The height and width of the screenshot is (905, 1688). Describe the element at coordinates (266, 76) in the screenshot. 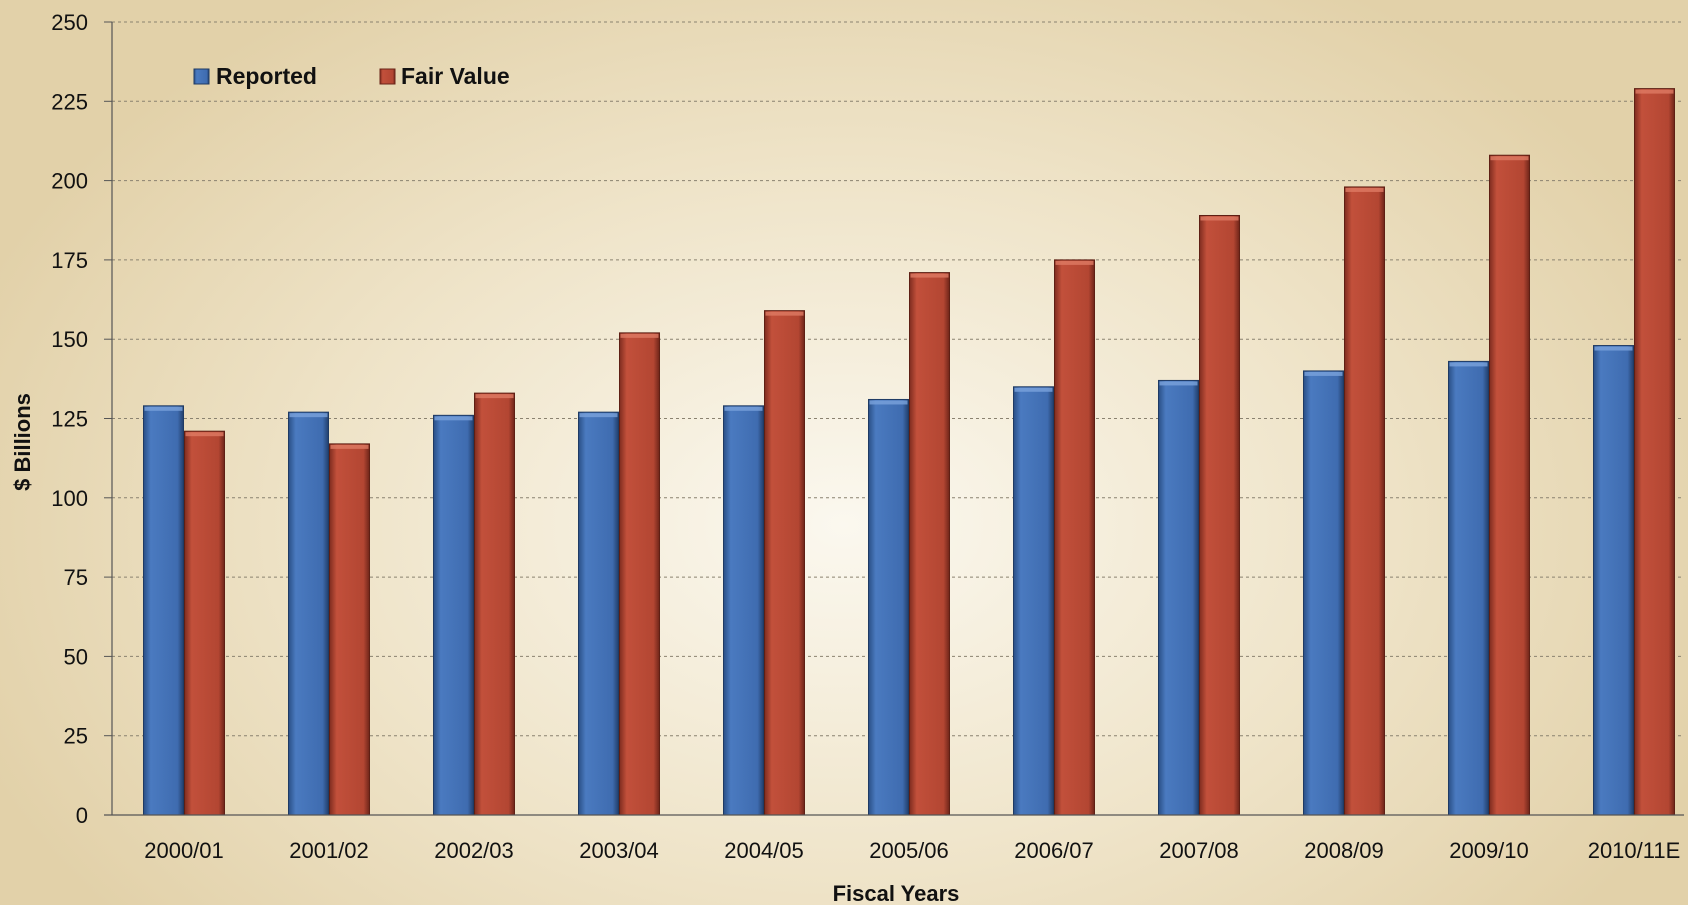

I see `legend-label-reported: Reported` at that location.